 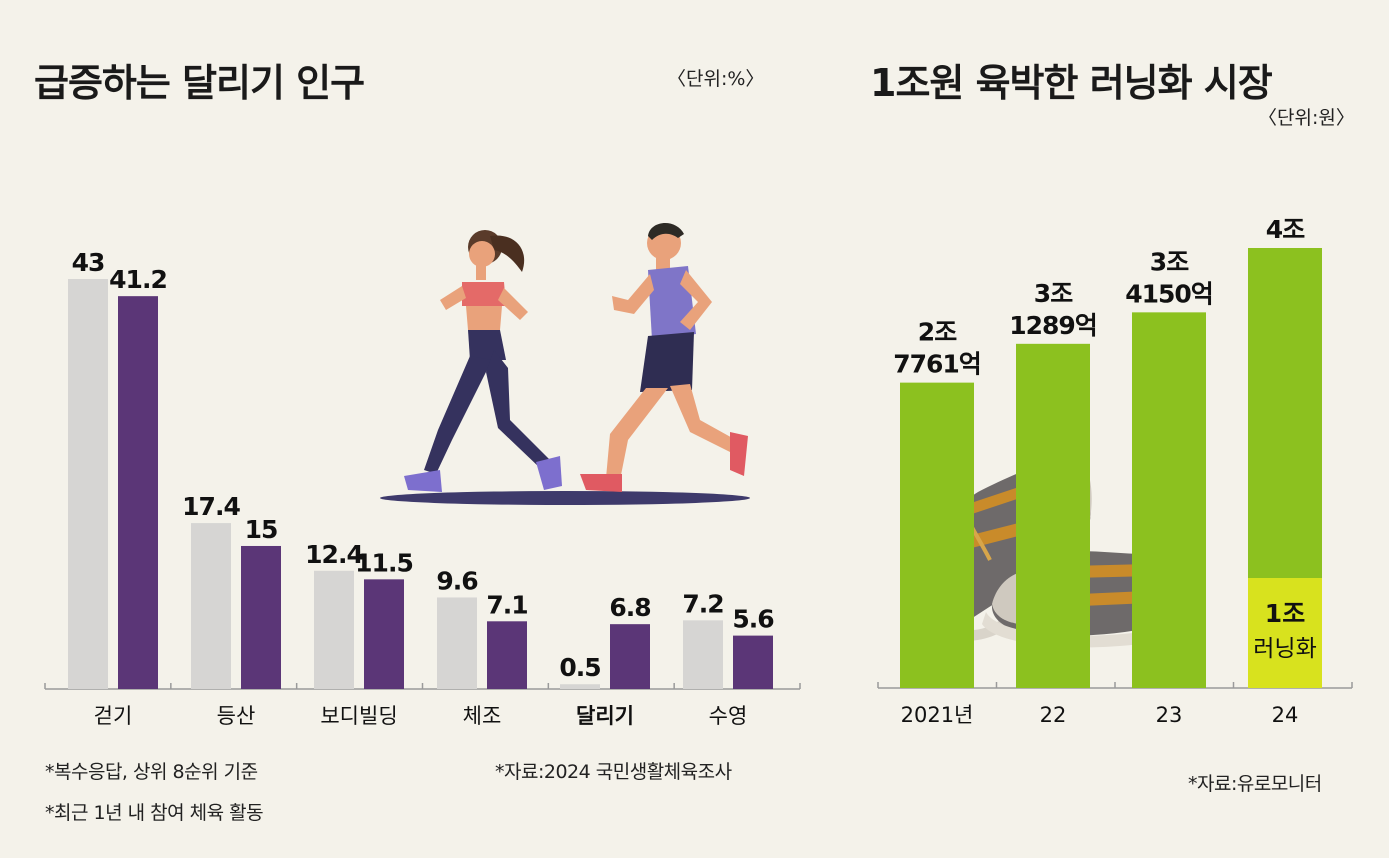 What do you see at coordinates (88, 484) in the screenshot?
I see `left-bar-걷기-s0` at bounding box center [88, 484].